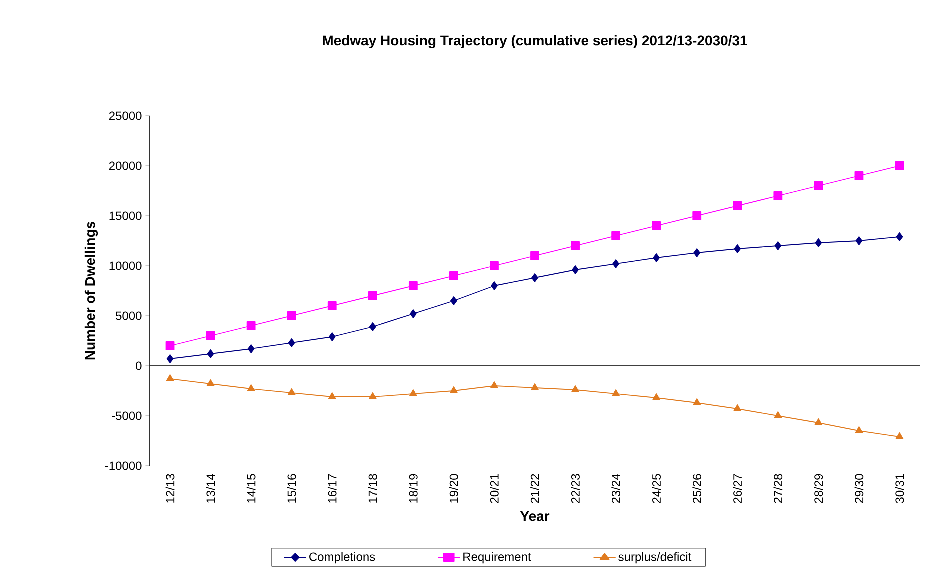 The image size is (934, 581). What do you see at coordinates (535, 489) in the screenshot?
I see `x-tick-label: 21/22` at bounding box center [535, 489].